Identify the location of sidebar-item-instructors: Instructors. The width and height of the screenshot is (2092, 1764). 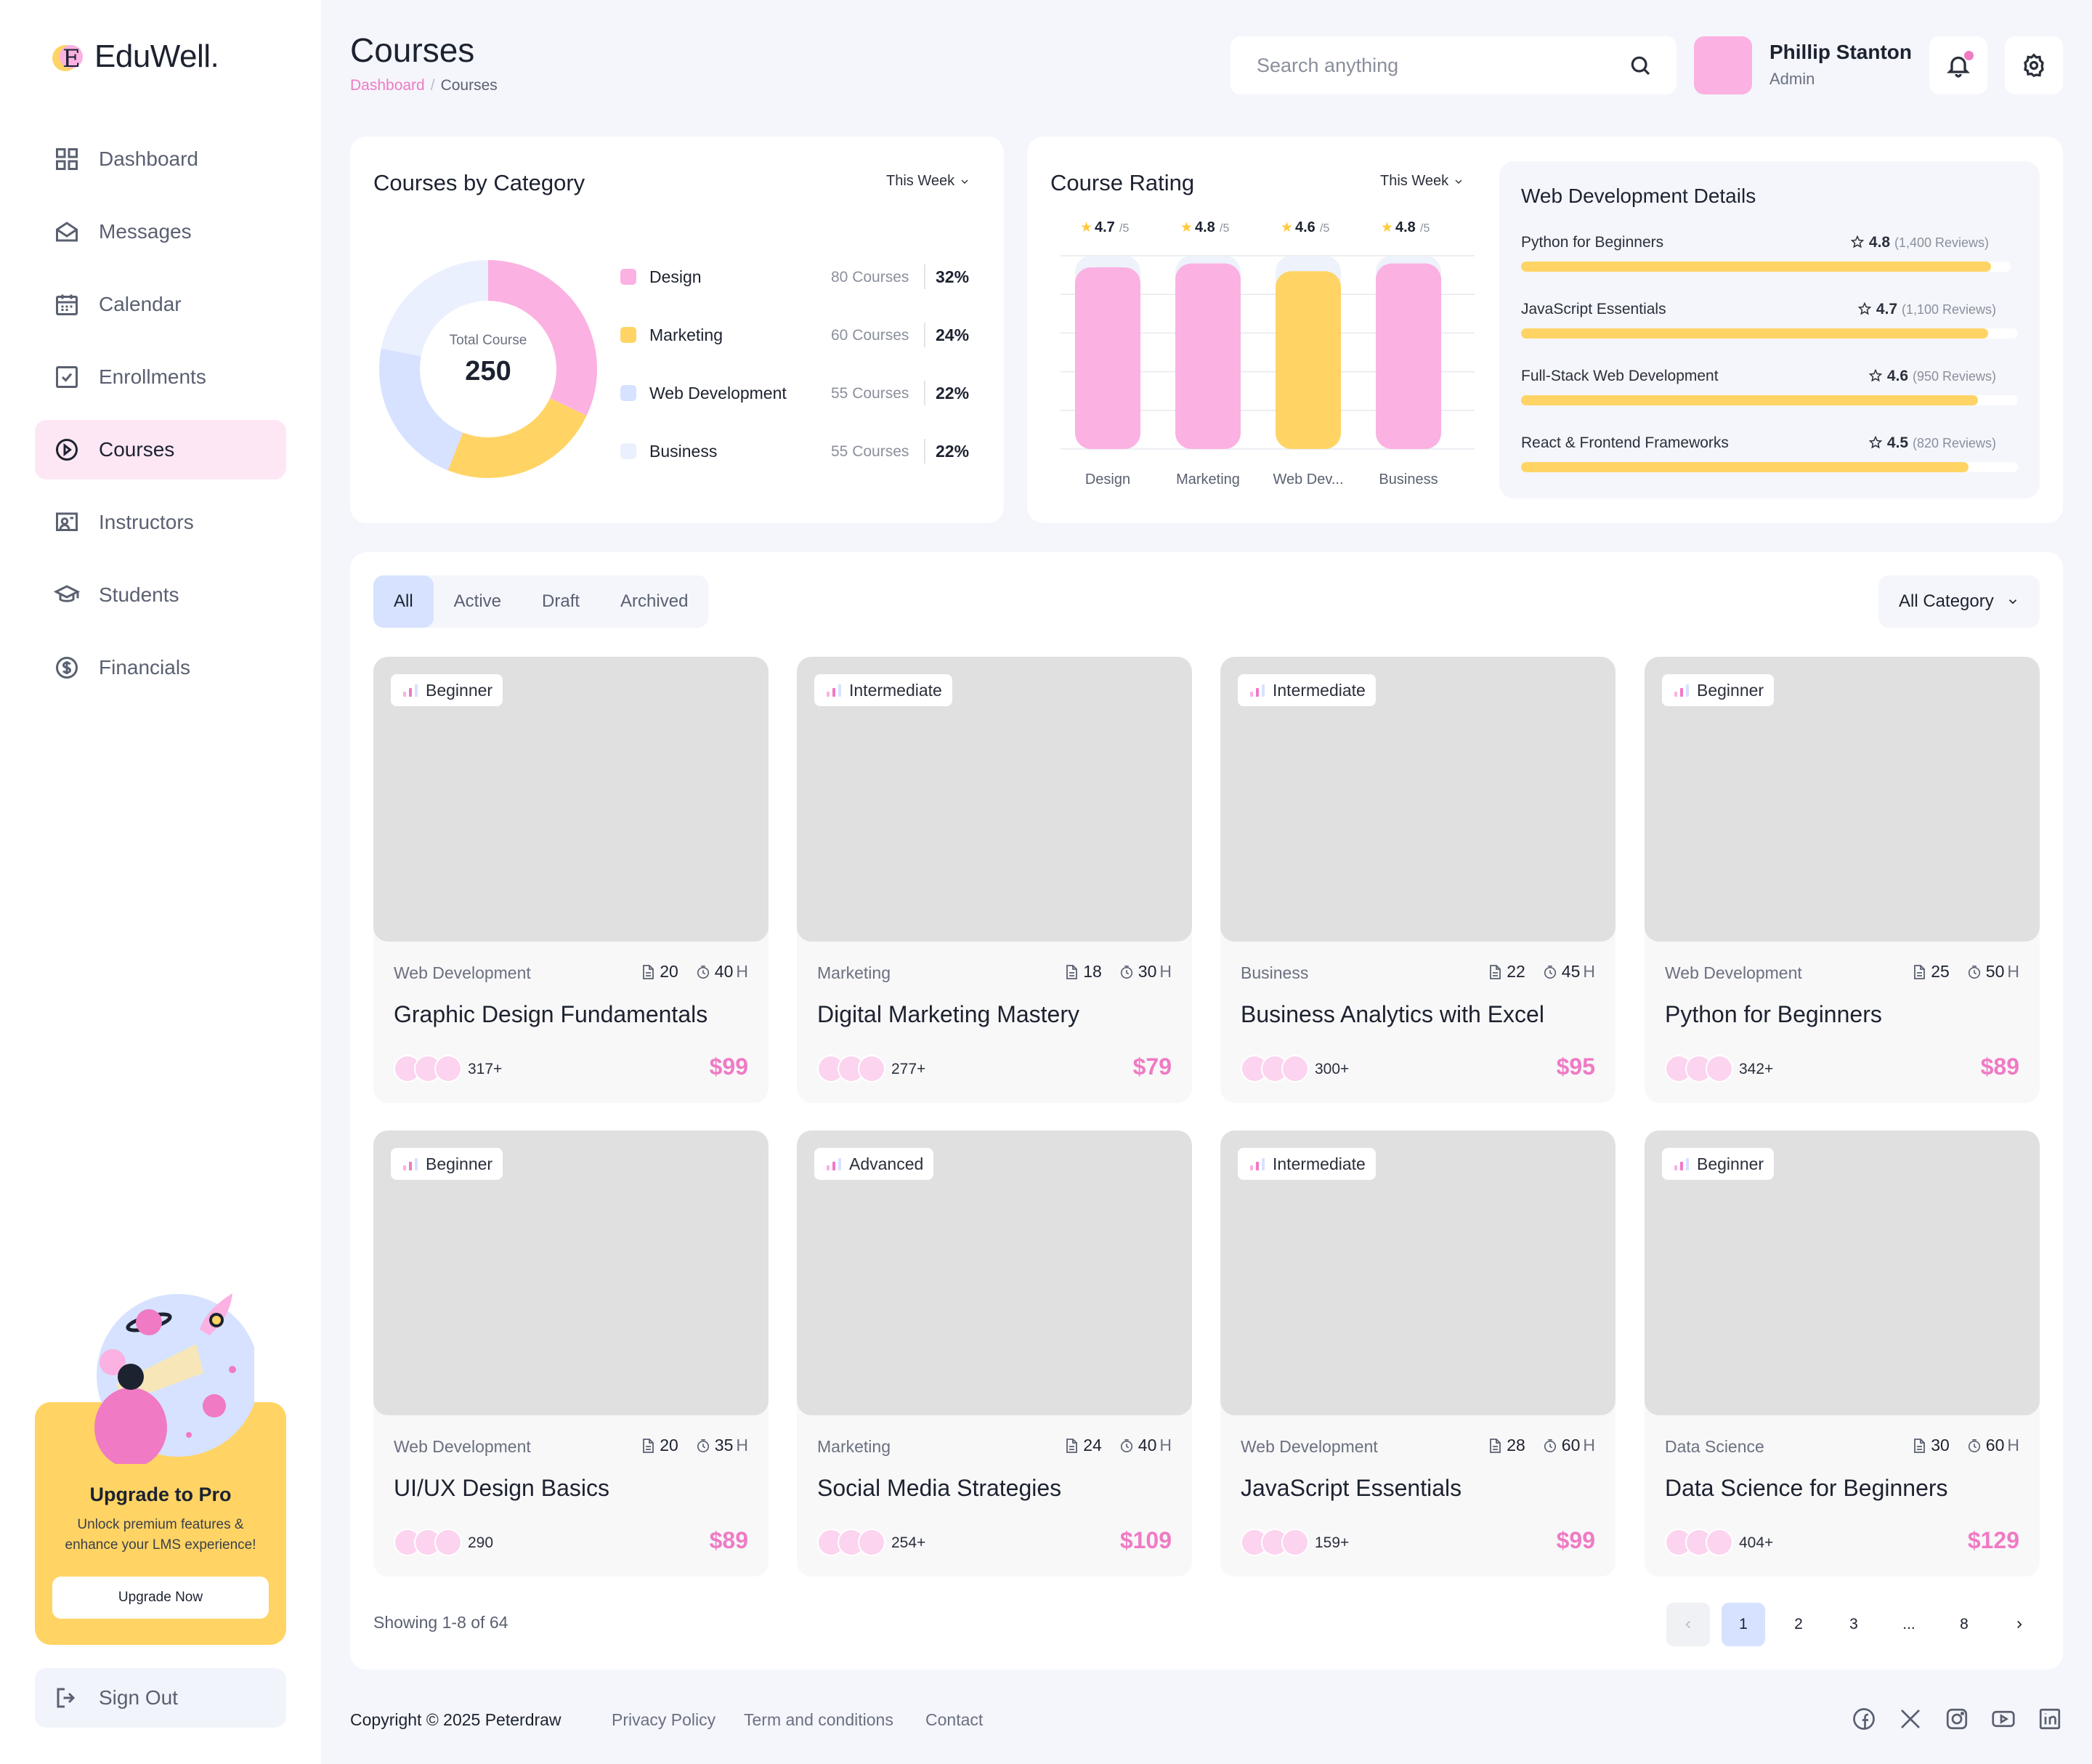
(160, 522).